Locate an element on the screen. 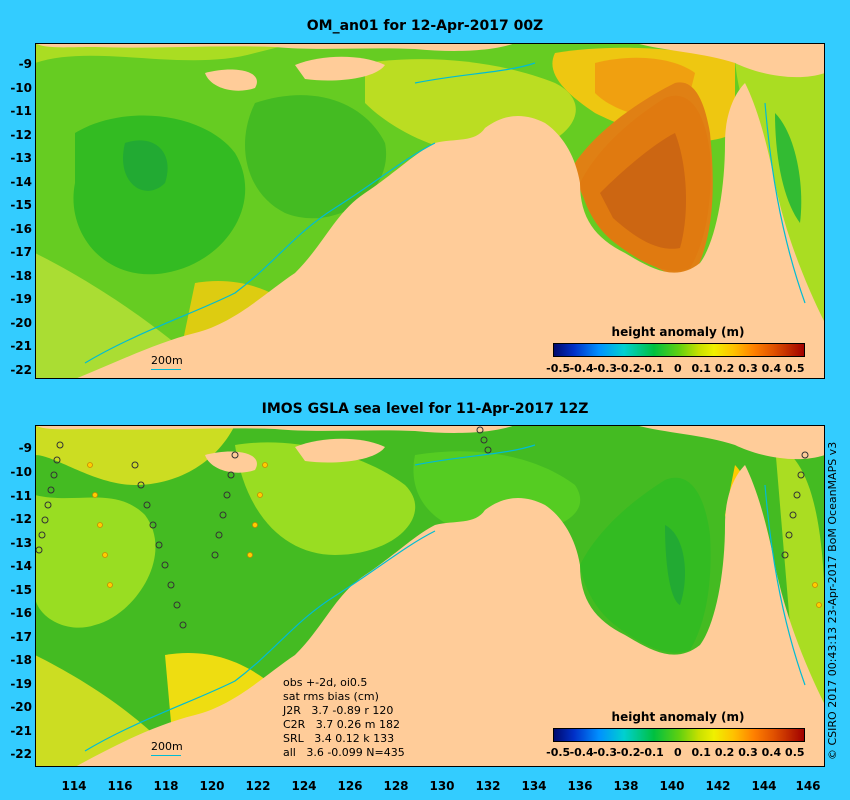  top-y-label: -15 is located at coordinates (21, 205).